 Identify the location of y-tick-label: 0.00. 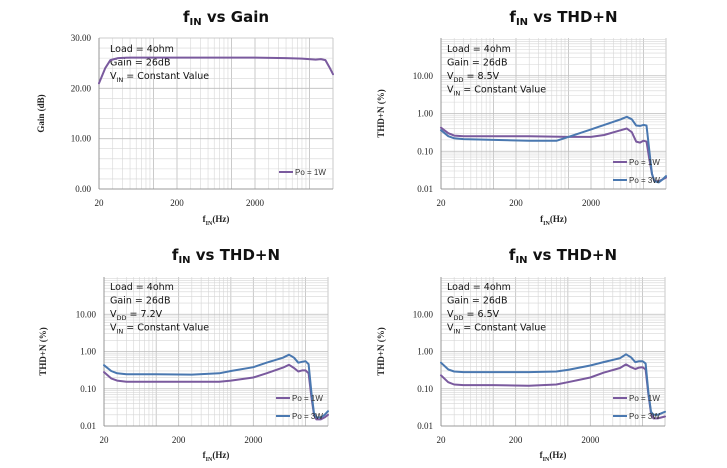
(83, 189).